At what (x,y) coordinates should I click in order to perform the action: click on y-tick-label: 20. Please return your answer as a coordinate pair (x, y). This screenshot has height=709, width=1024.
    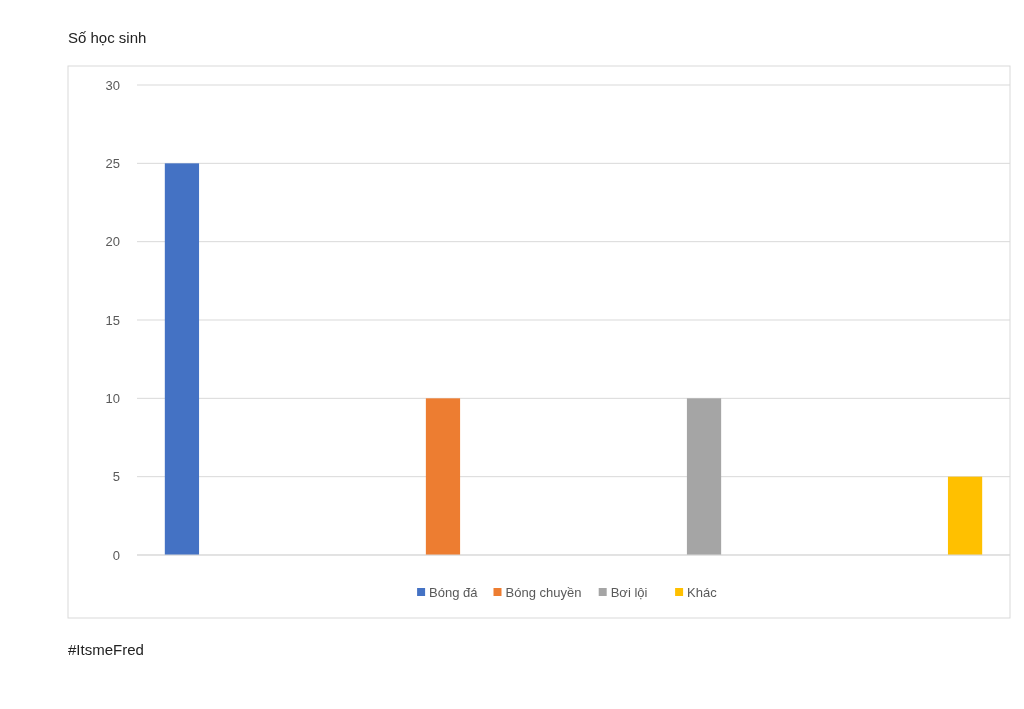
    Looking at the image, I should click on (112, 242).